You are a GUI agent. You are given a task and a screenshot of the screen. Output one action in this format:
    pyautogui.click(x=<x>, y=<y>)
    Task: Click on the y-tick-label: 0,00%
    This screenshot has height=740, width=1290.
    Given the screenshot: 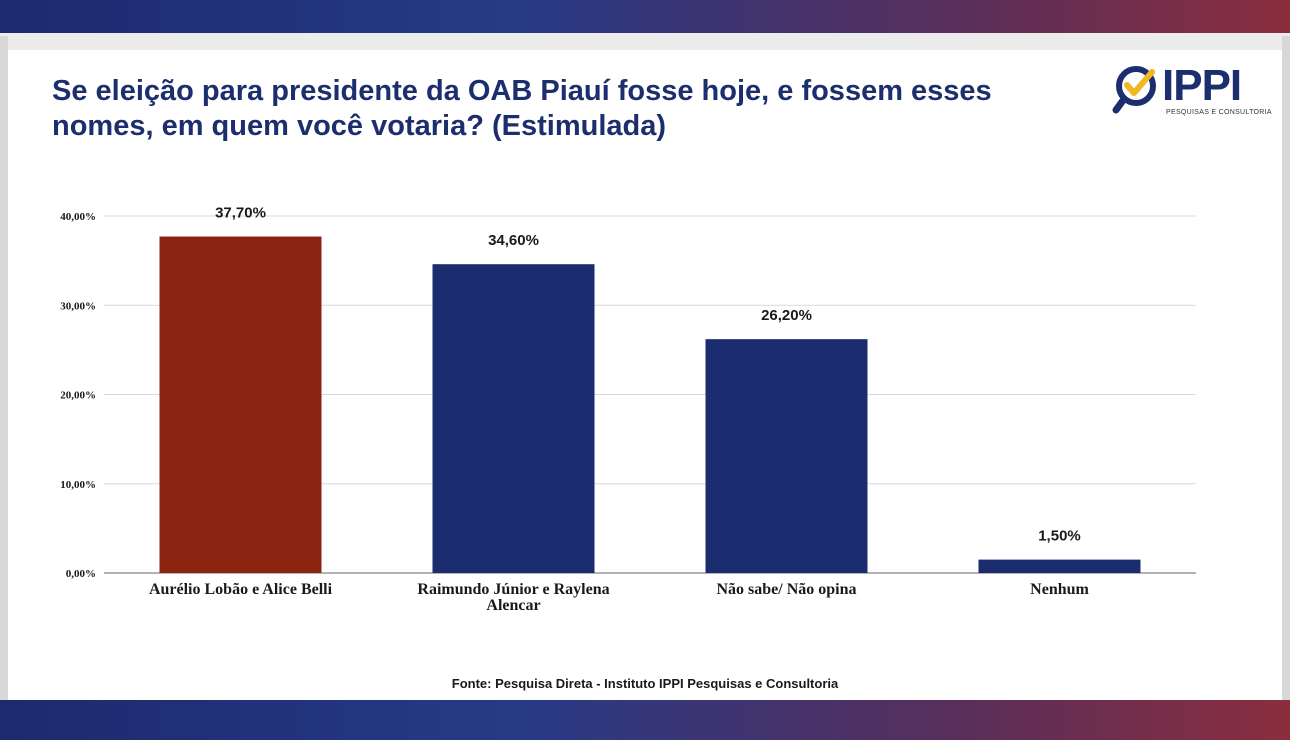 What is the action you would take?
    pyautogui.click(x=81, y=574)
    